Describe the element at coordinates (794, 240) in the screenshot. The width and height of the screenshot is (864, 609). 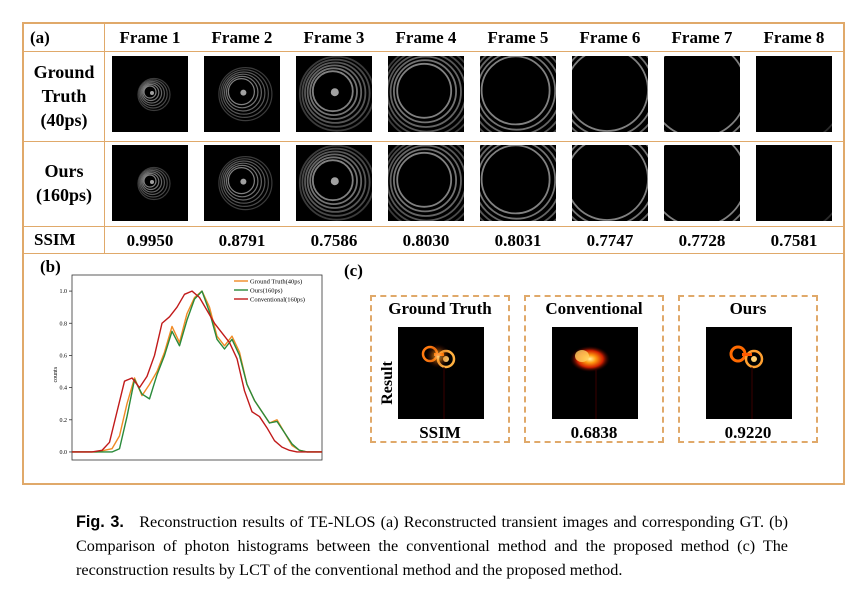
I see `ssim-value: 0.7581` at that location.